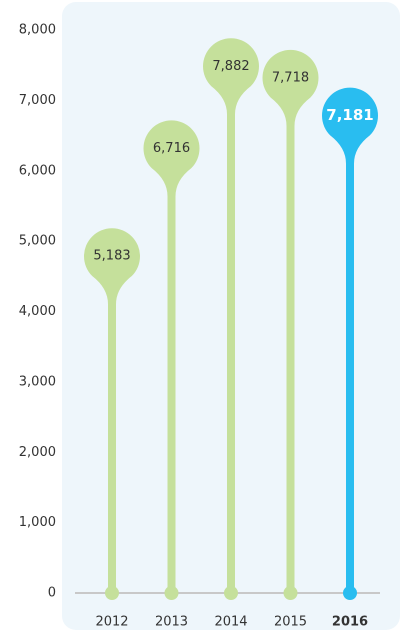 This screenshot has height=643, width=402. Describe the element at coordinates (349, 115) in the screenshot. I see `value-label: 7,181` at that location.